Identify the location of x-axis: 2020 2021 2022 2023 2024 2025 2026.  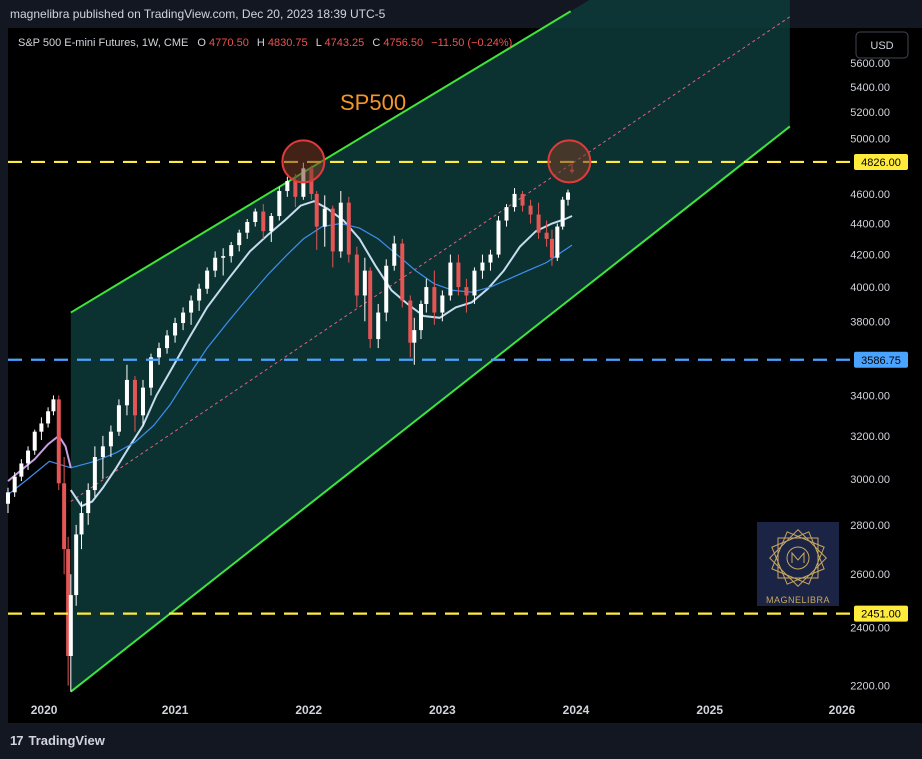
(443, 710).